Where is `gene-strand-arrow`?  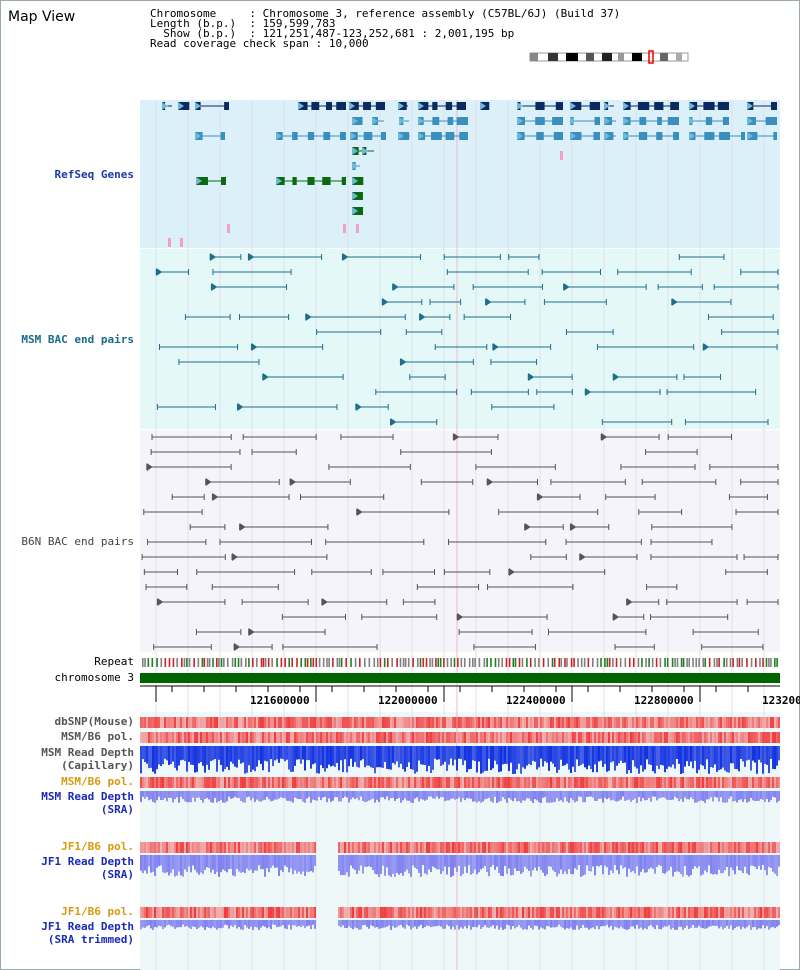
gene-strand-arrow is located at coordinates (421, 136).